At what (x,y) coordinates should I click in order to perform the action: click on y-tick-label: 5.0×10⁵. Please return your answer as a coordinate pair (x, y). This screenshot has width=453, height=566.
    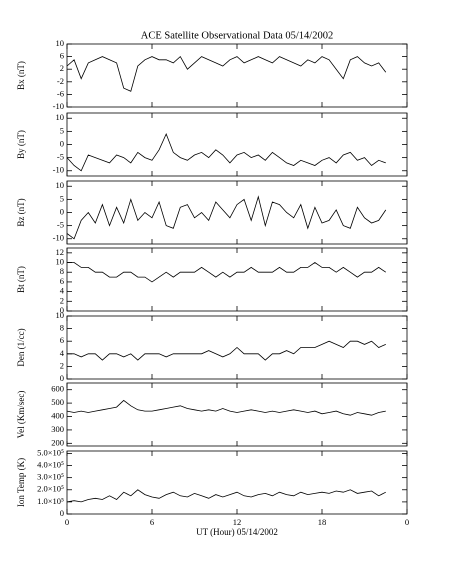
    Looking at the image, I should click on (50, 452).